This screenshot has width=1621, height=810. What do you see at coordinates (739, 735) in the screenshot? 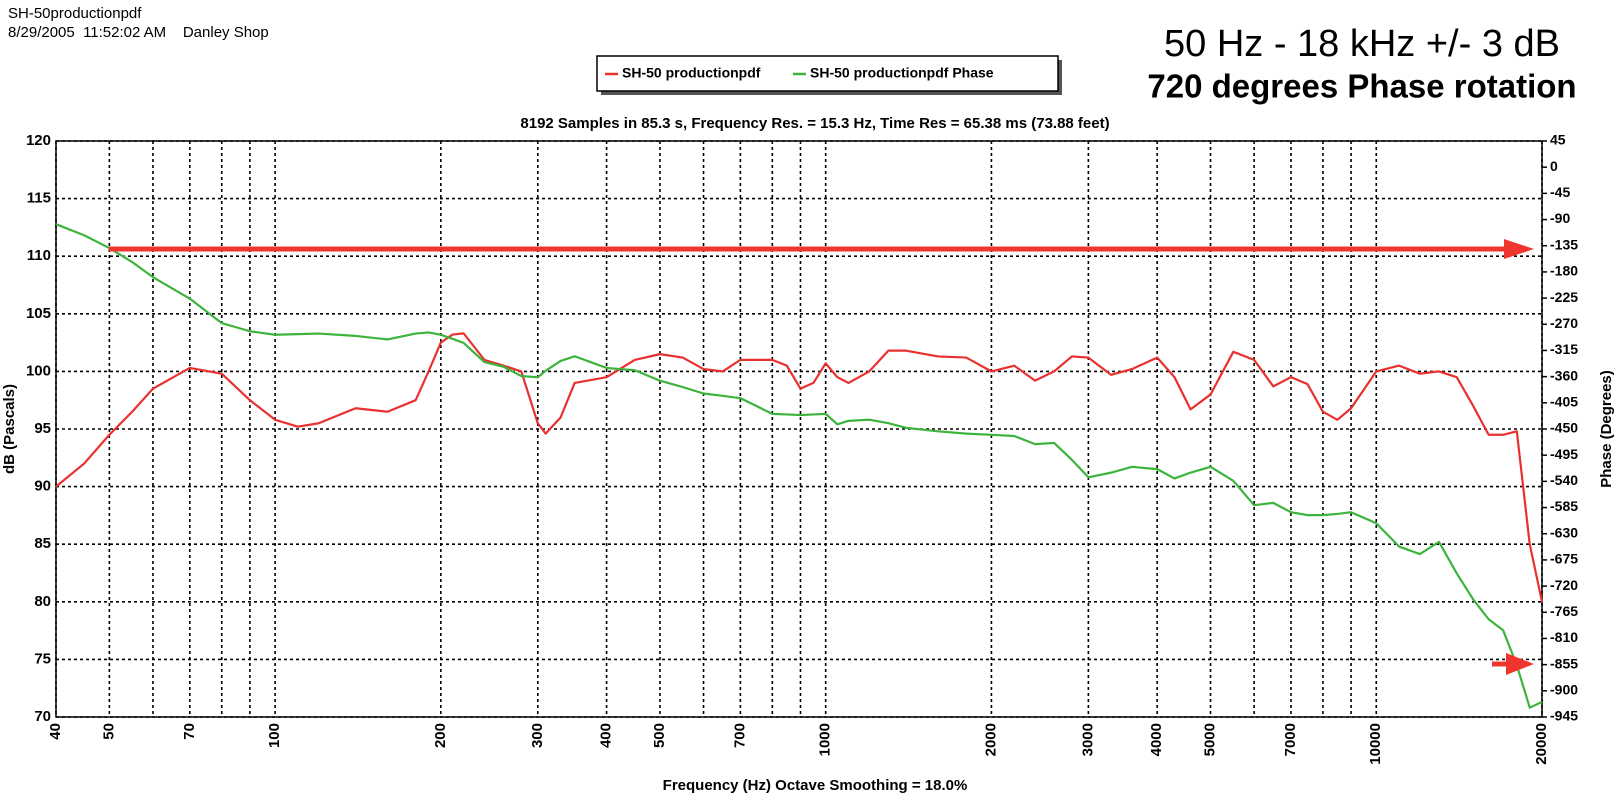
I see `x-tick-label: 700` at bounding box center [739, 735].